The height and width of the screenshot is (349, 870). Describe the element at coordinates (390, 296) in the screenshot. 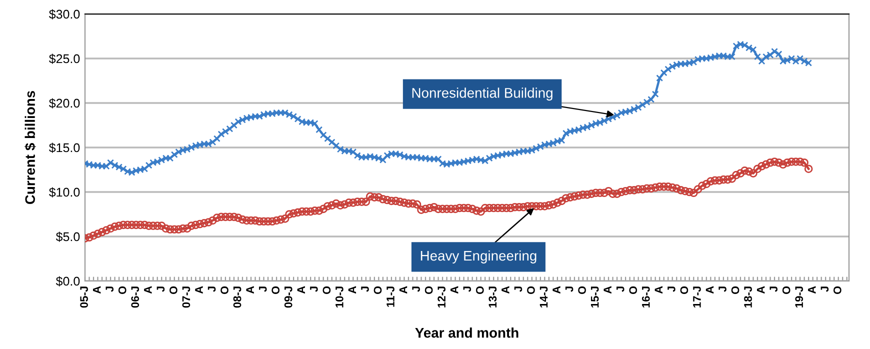

I see `x-tick-label: 11-J` at that location.